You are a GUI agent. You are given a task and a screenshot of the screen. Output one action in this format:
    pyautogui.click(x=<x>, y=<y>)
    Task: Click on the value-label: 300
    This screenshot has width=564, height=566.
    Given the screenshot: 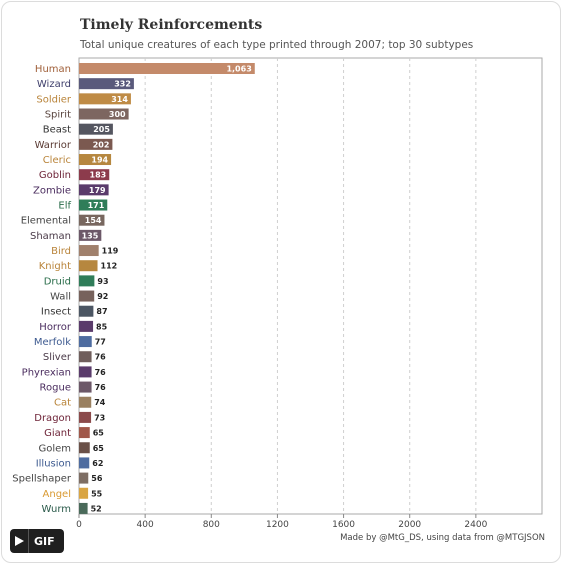 What is the action you would take?
    pyautogui.click(x=117, y=114)
    